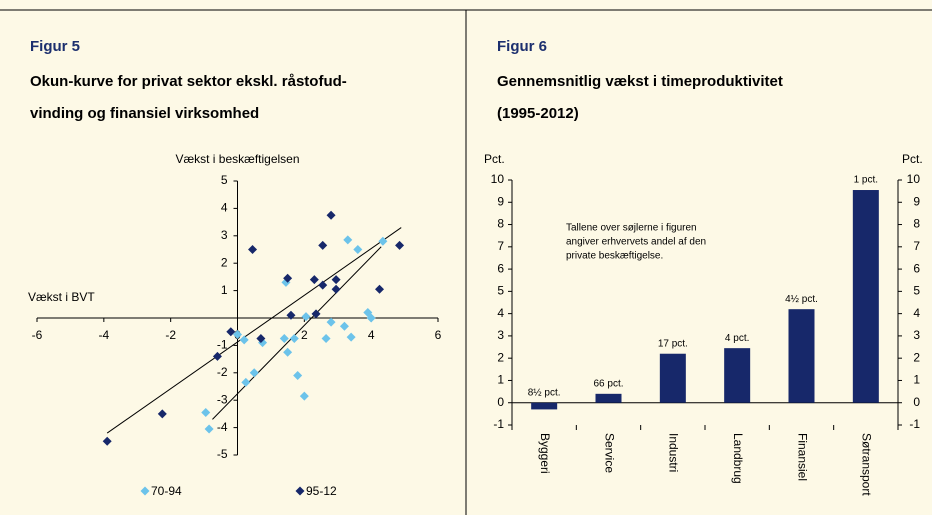  What do you see at coordinates (866, 180) in the screenshot?
I see `bar-annotation: 1 pct.` at bounding box center [866, 180].